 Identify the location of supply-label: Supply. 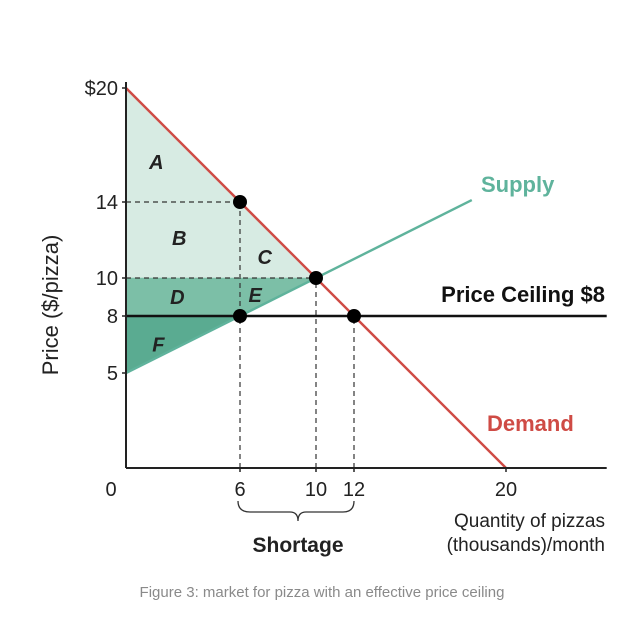
(518, 184).